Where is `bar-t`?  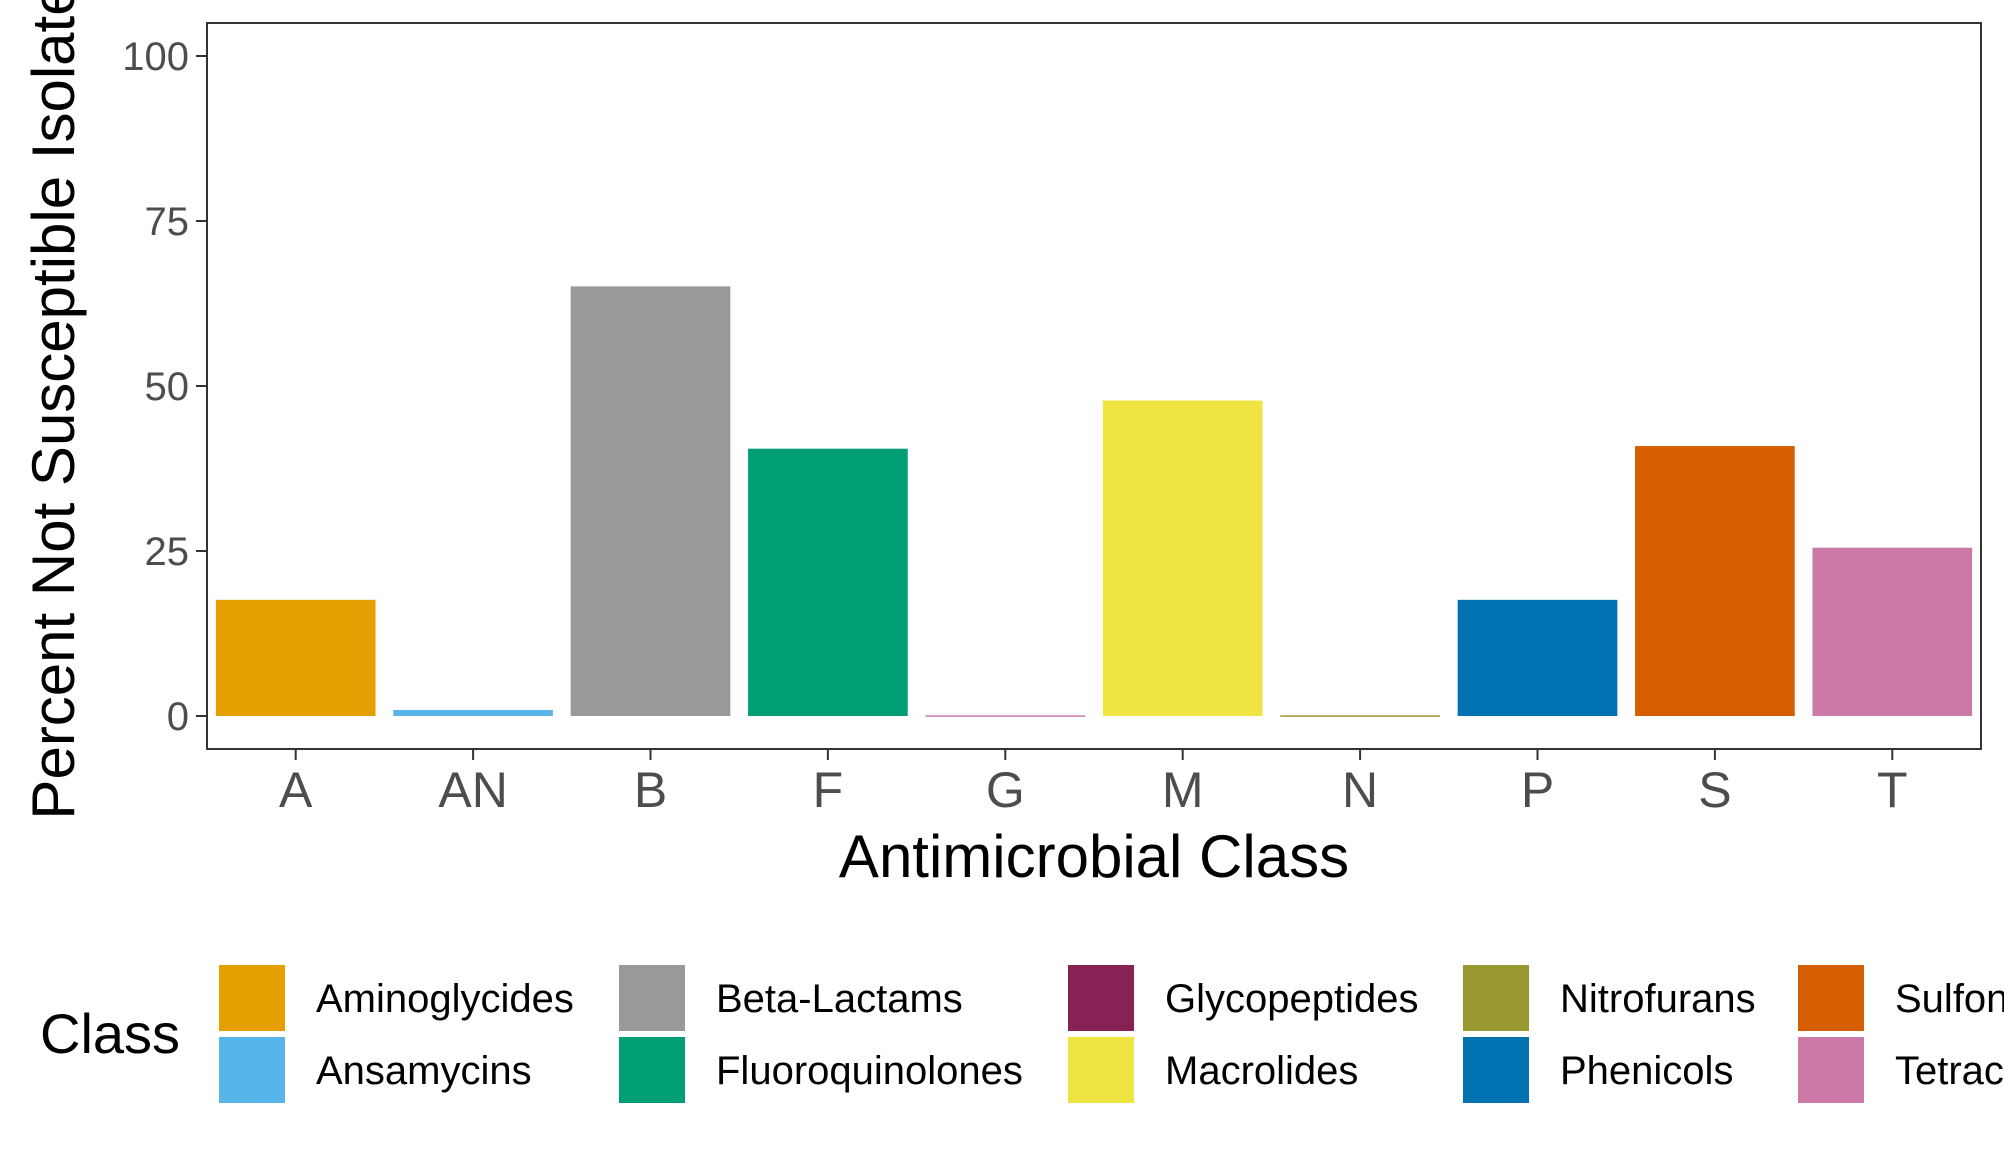
bar-t is located at coordinates (1892, 631).